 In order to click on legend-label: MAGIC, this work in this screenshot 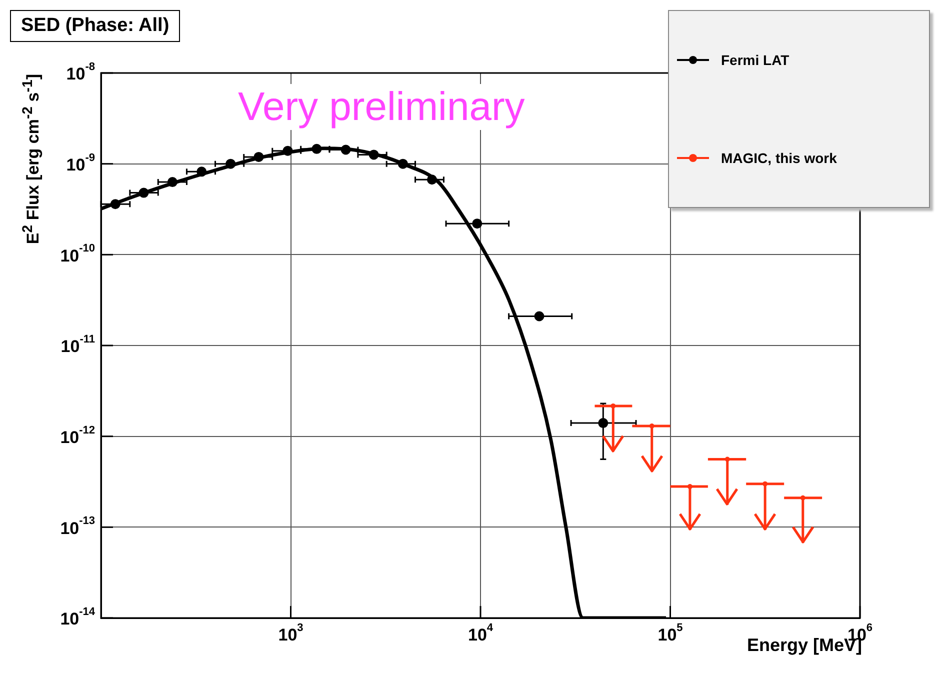, I will do `click(779, 158)`.